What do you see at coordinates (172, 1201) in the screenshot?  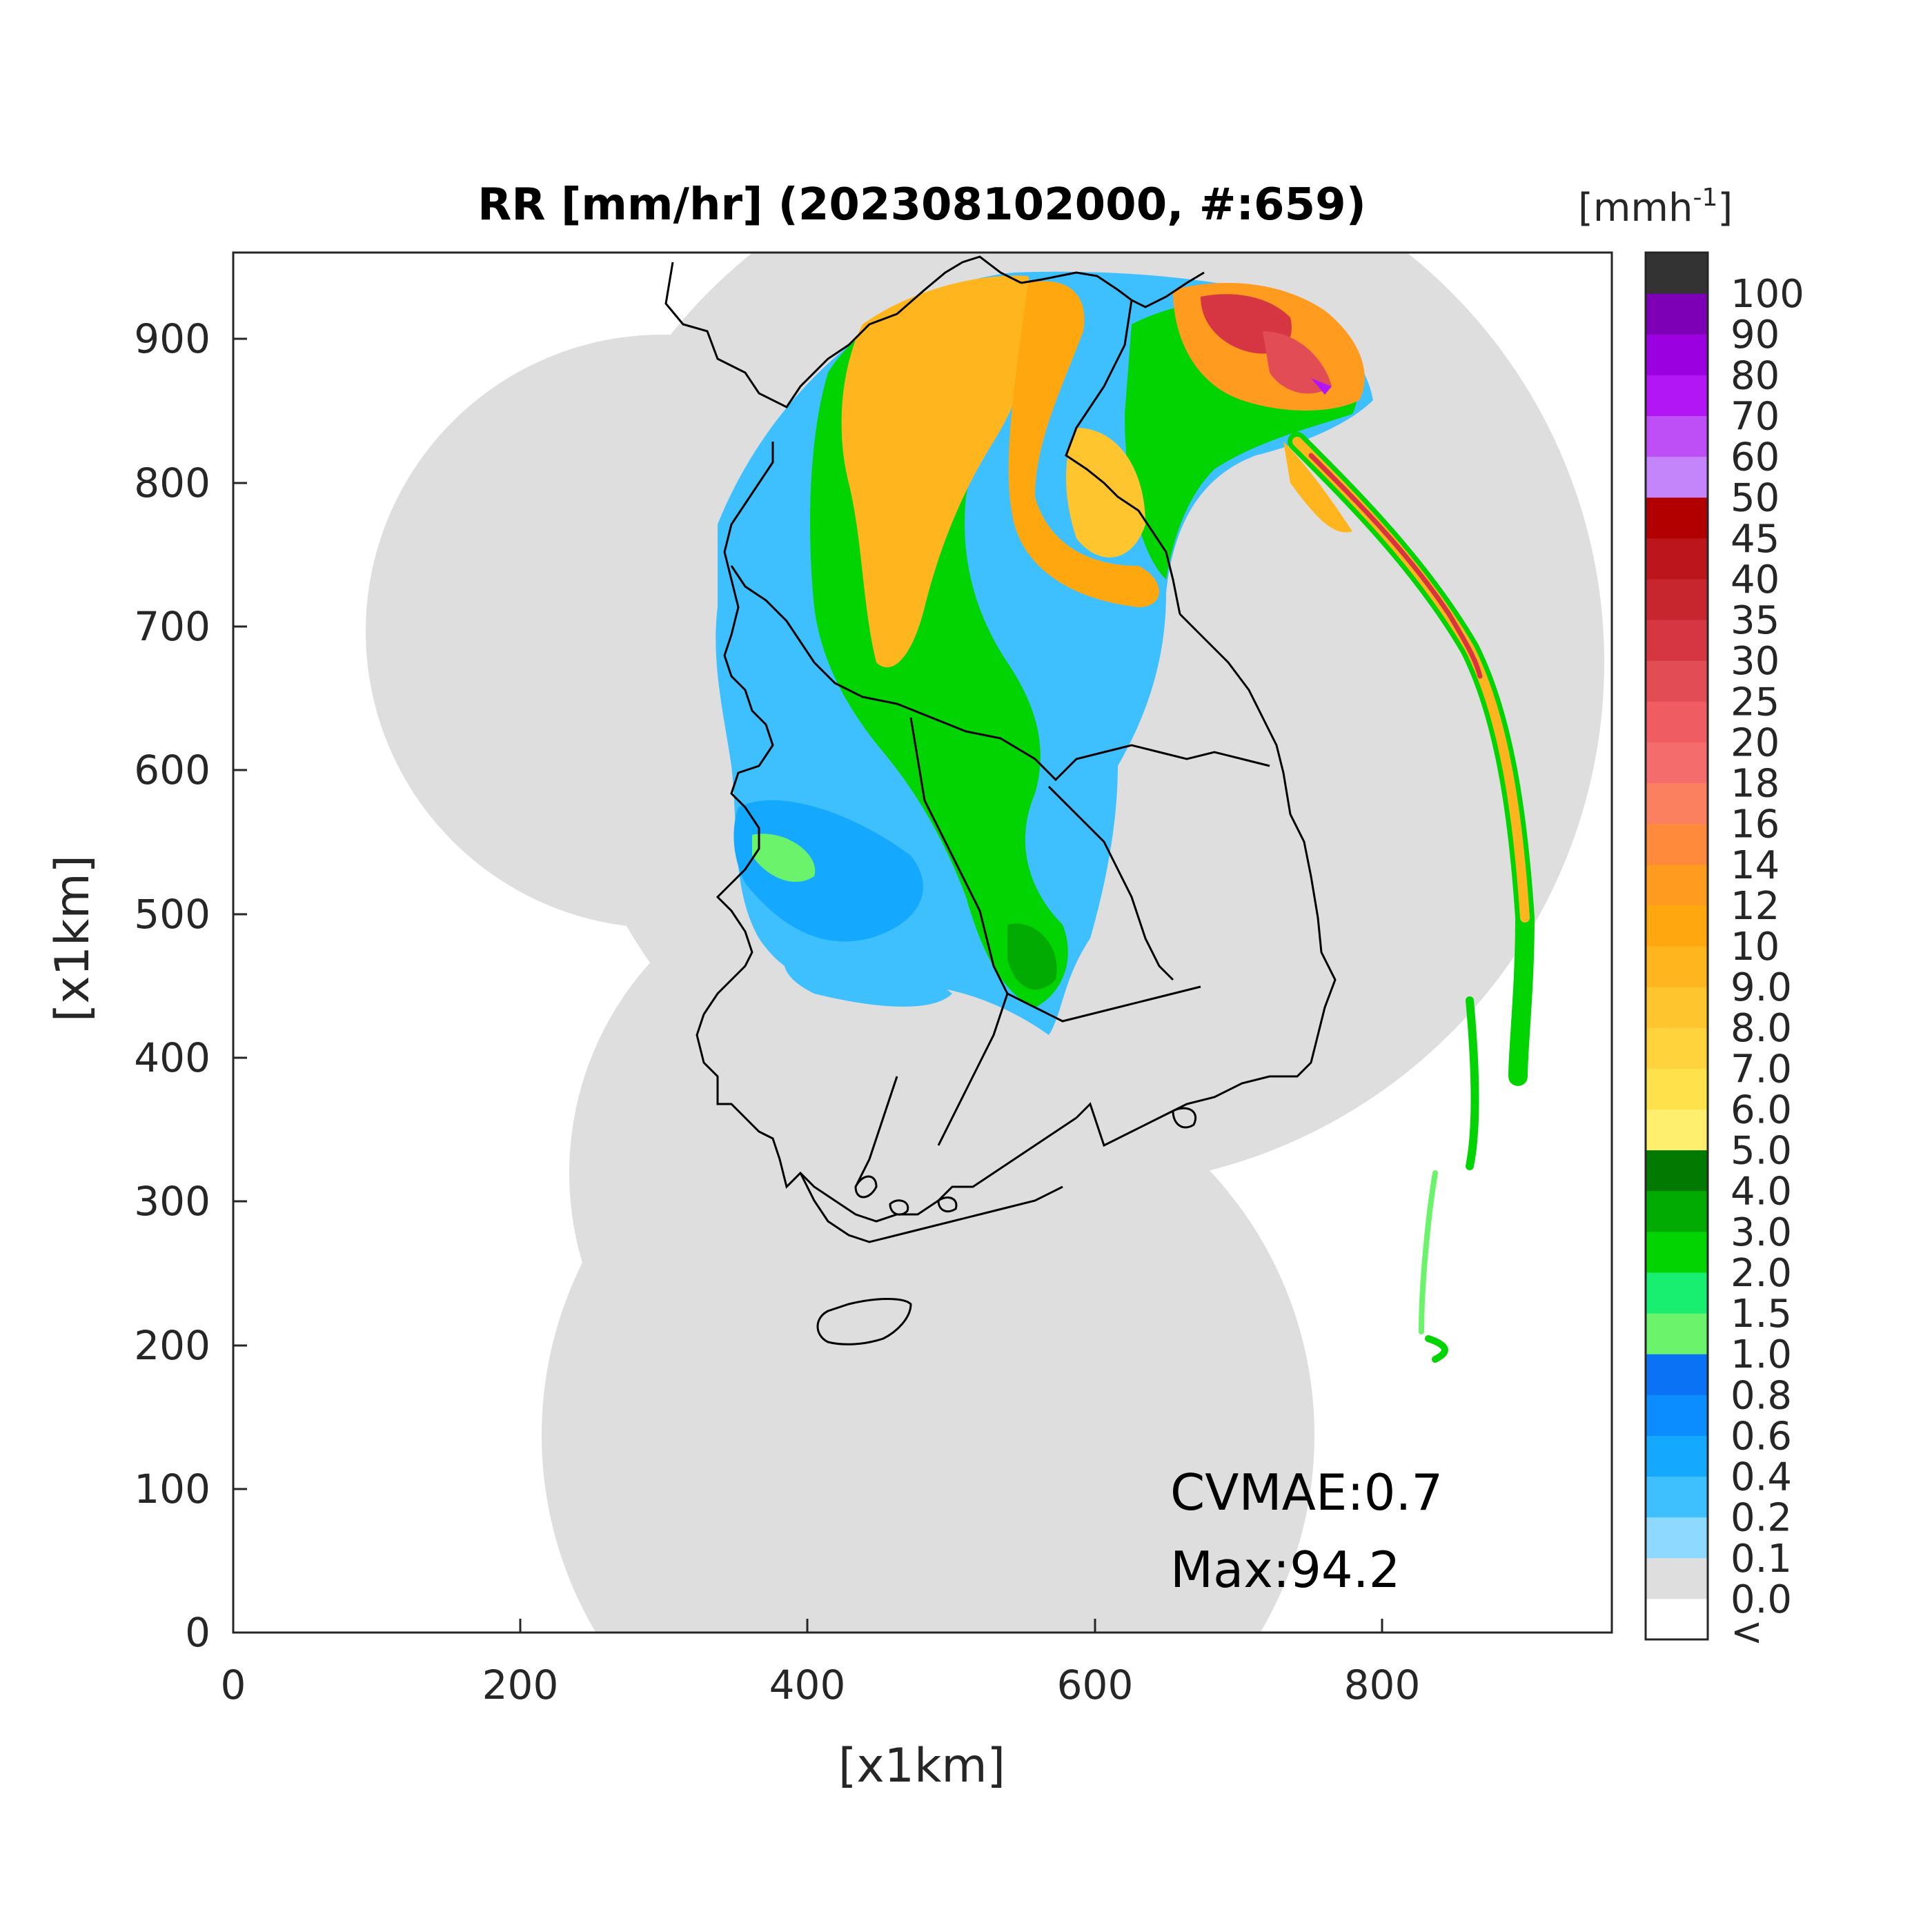 I see `y-tick-label: 300` at bounding box center [172, 1201].